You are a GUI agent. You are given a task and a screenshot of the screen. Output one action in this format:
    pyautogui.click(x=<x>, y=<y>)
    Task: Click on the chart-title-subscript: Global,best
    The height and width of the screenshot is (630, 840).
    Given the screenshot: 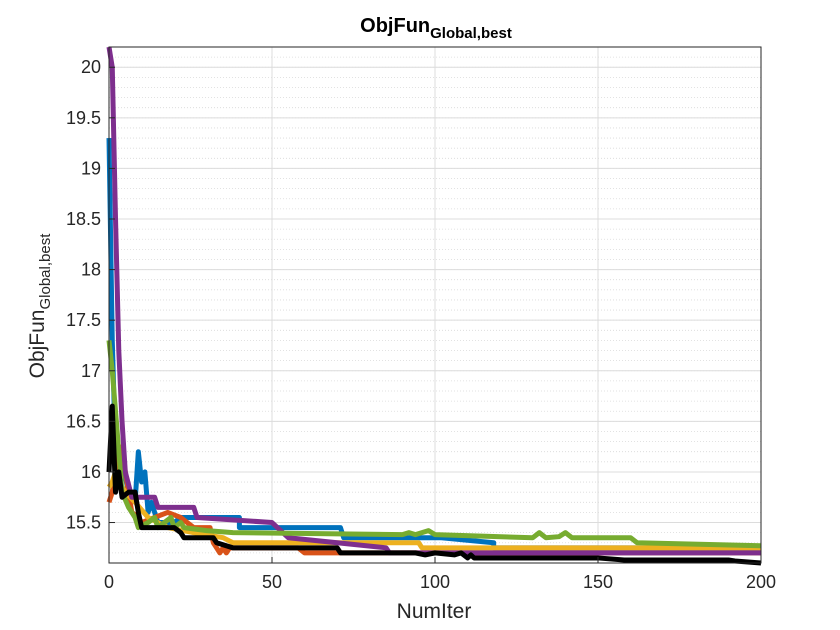 What is the action you would take?
    pyautogui.click(x=471, y=33)
    